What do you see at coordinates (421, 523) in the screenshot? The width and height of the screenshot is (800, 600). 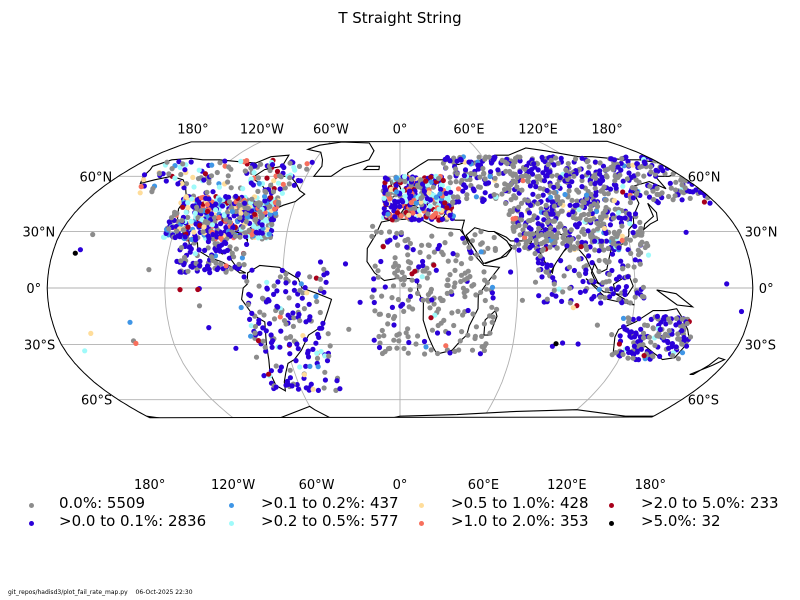 I see `legend-marker` at bounding box center [421, 523].